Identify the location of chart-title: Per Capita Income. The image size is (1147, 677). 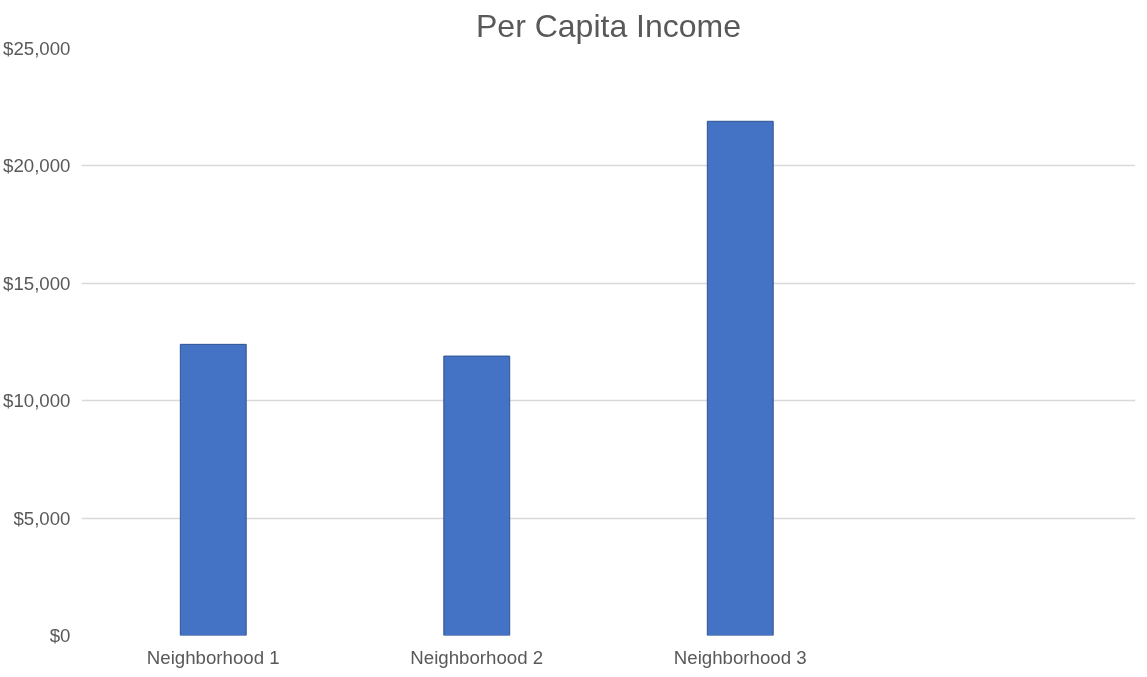
(608, 25).